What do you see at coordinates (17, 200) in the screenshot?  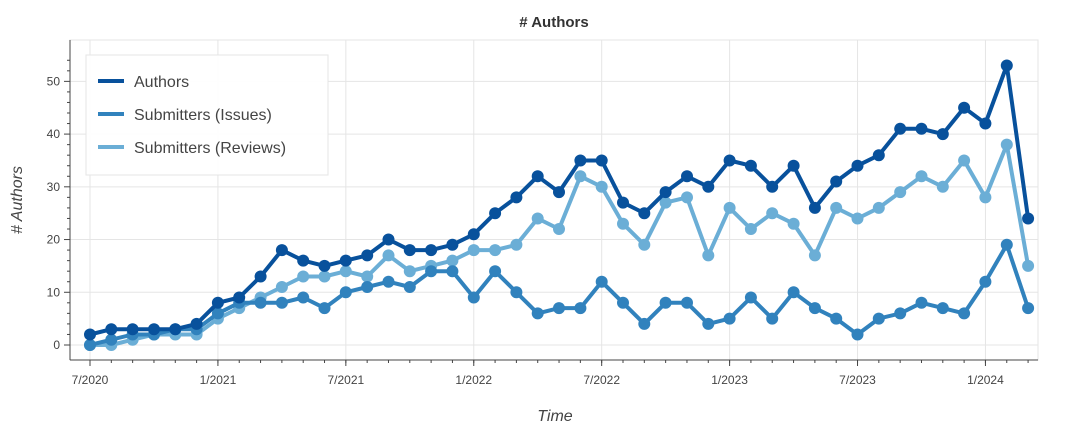 I see `y-axis-label: # Authors` at bounding box center [17, 200].